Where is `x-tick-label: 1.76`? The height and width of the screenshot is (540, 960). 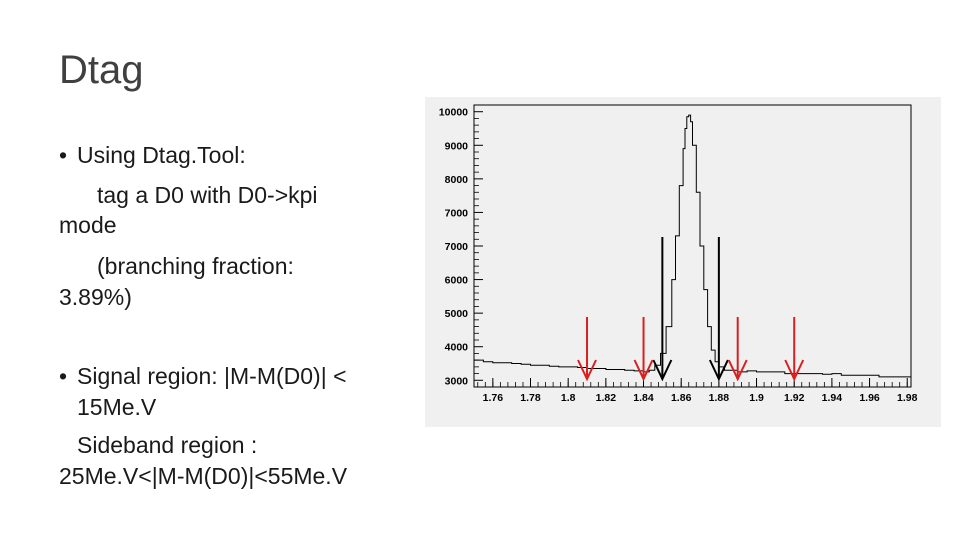
x-tick-label: 1.76 is located at coordinates (493, 398).